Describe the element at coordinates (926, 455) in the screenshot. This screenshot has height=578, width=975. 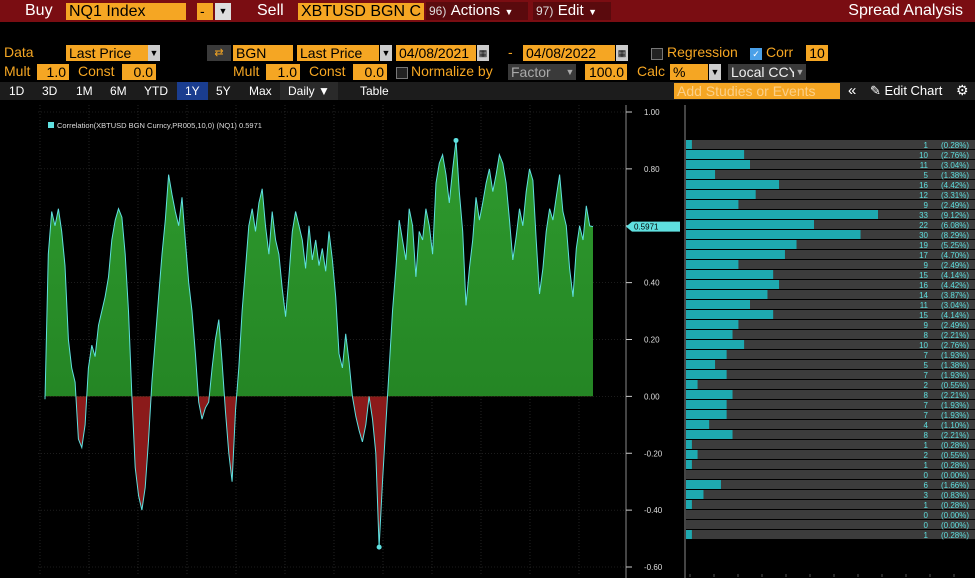
I see `histogram-count: 2` at that location.